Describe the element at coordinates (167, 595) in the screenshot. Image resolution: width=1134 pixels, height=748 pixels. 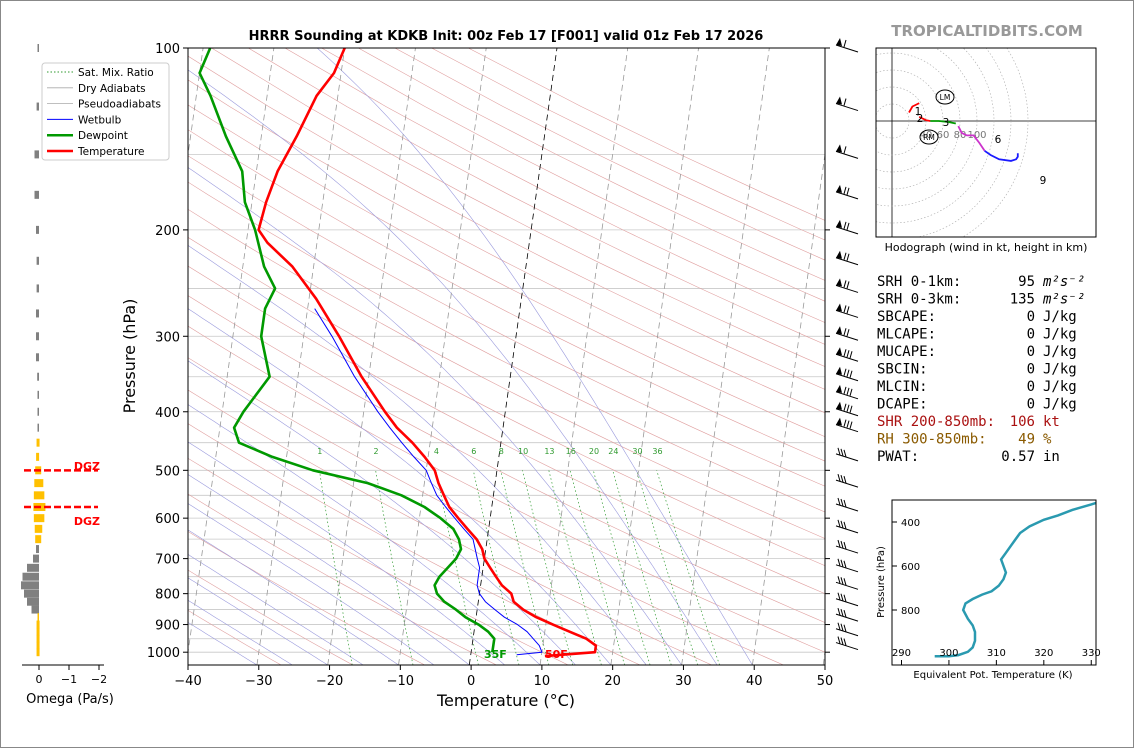
I see `y-tick-label: 800` at that location.